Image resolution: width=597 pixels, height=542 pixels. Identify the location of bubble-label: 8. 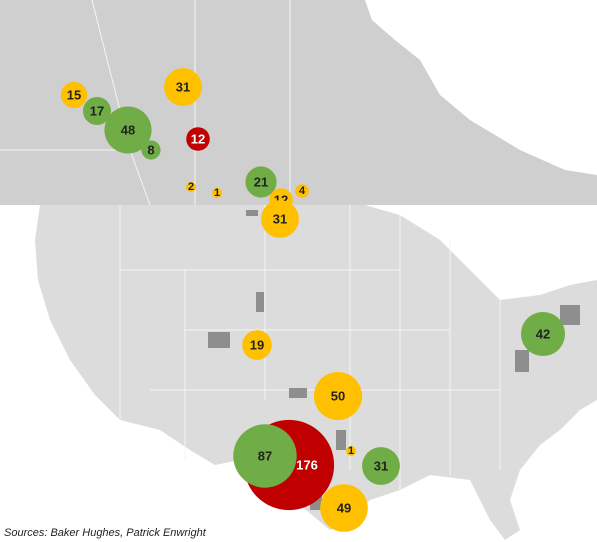
(150, 150).